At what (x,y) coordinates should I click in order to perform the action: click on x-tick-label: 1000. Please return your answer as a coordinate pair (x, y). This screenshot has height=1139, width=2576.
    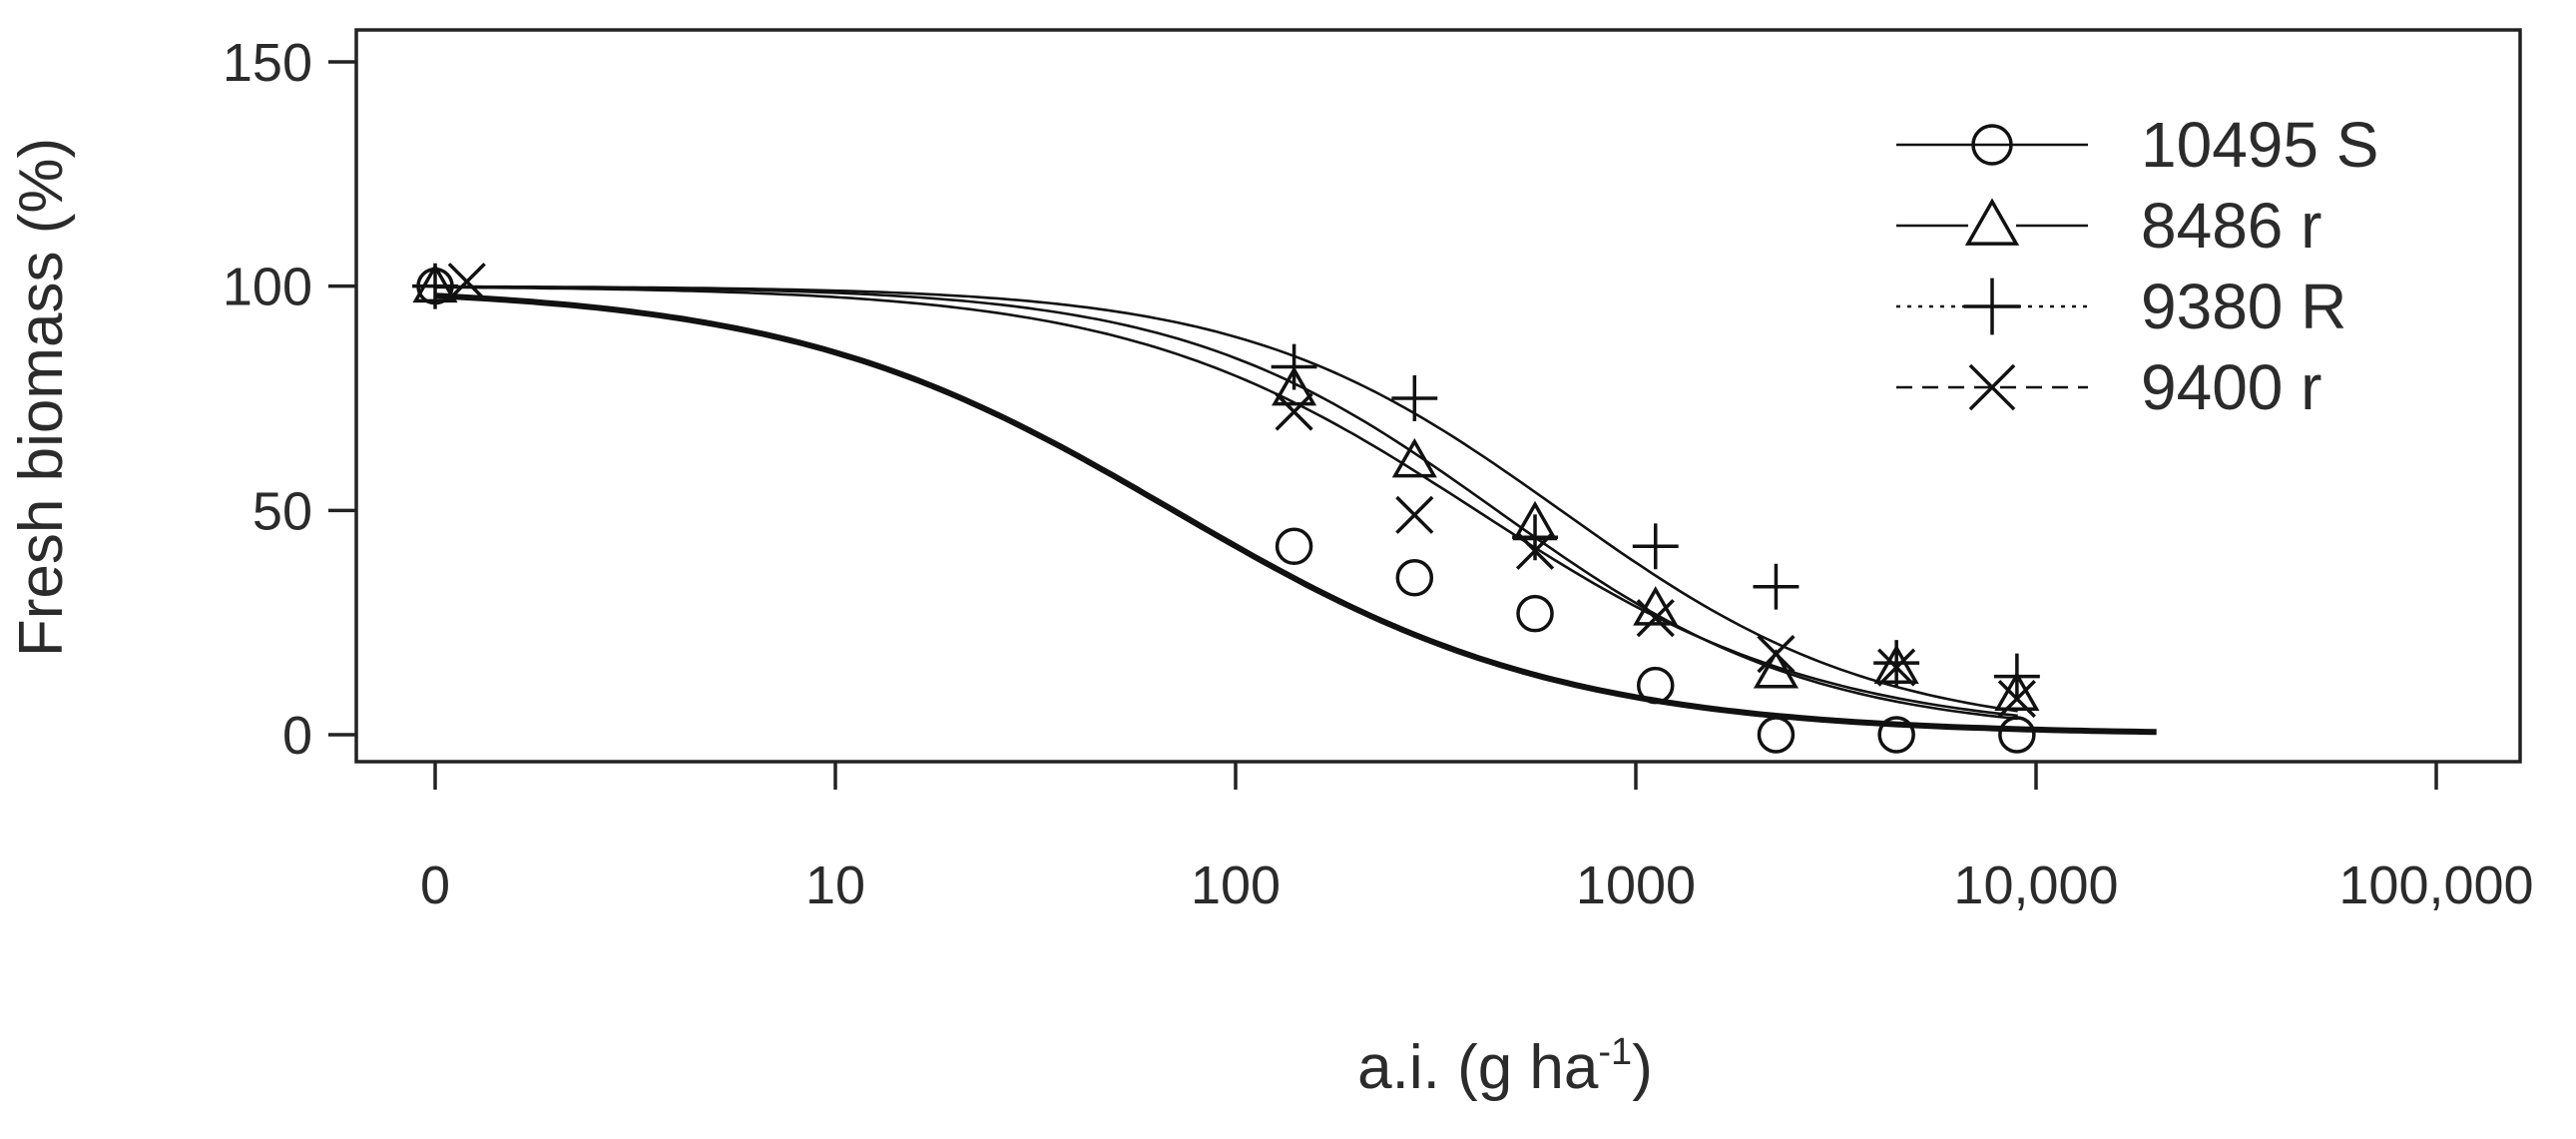
    Looking at the image, I should click on (1636, 885).